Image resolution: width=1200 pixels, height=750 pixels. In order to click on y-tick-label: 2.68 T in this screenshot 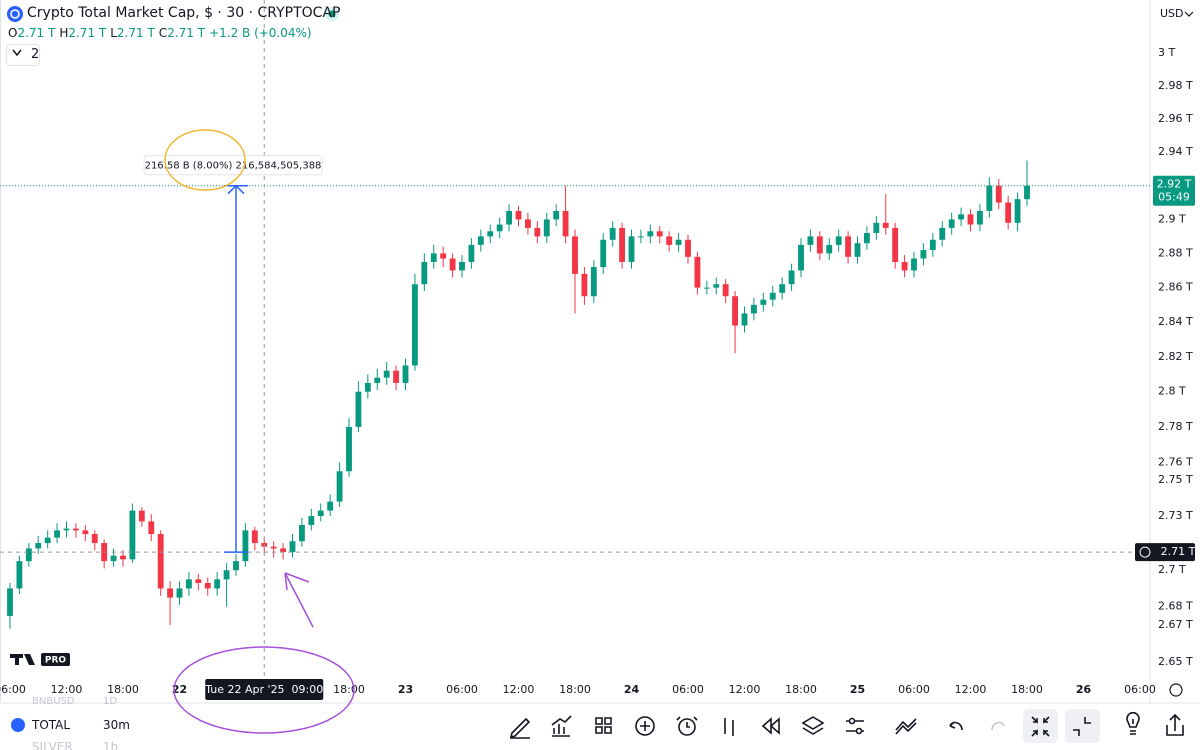, I will do `click(1175, 606)`.